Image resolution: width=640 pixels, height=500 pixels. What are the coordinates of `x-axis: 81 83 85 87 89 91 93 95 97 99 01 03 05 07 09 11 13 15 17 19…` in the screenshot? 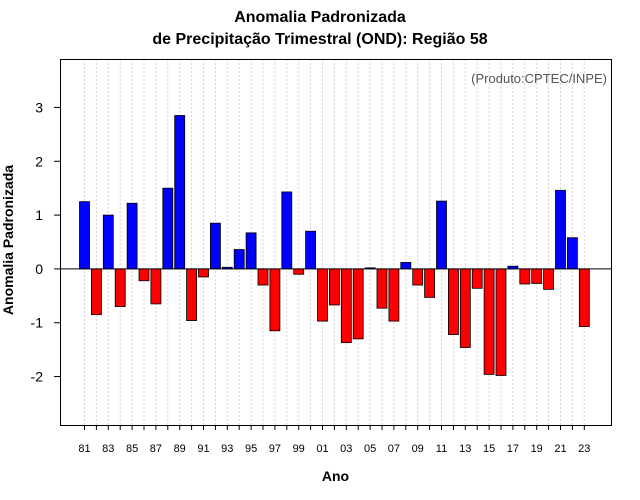 It's located at (334, 440).